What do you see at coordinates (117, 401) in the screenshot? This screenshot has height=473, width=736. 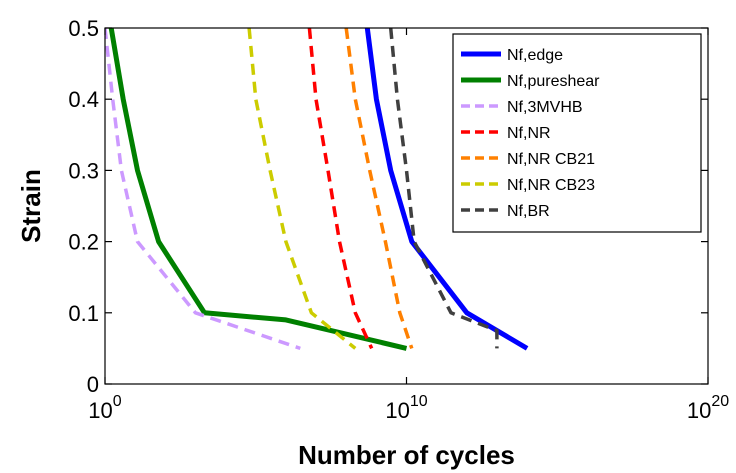 I see `x-tick-exponent: 0` at bounding box center [117, 401].